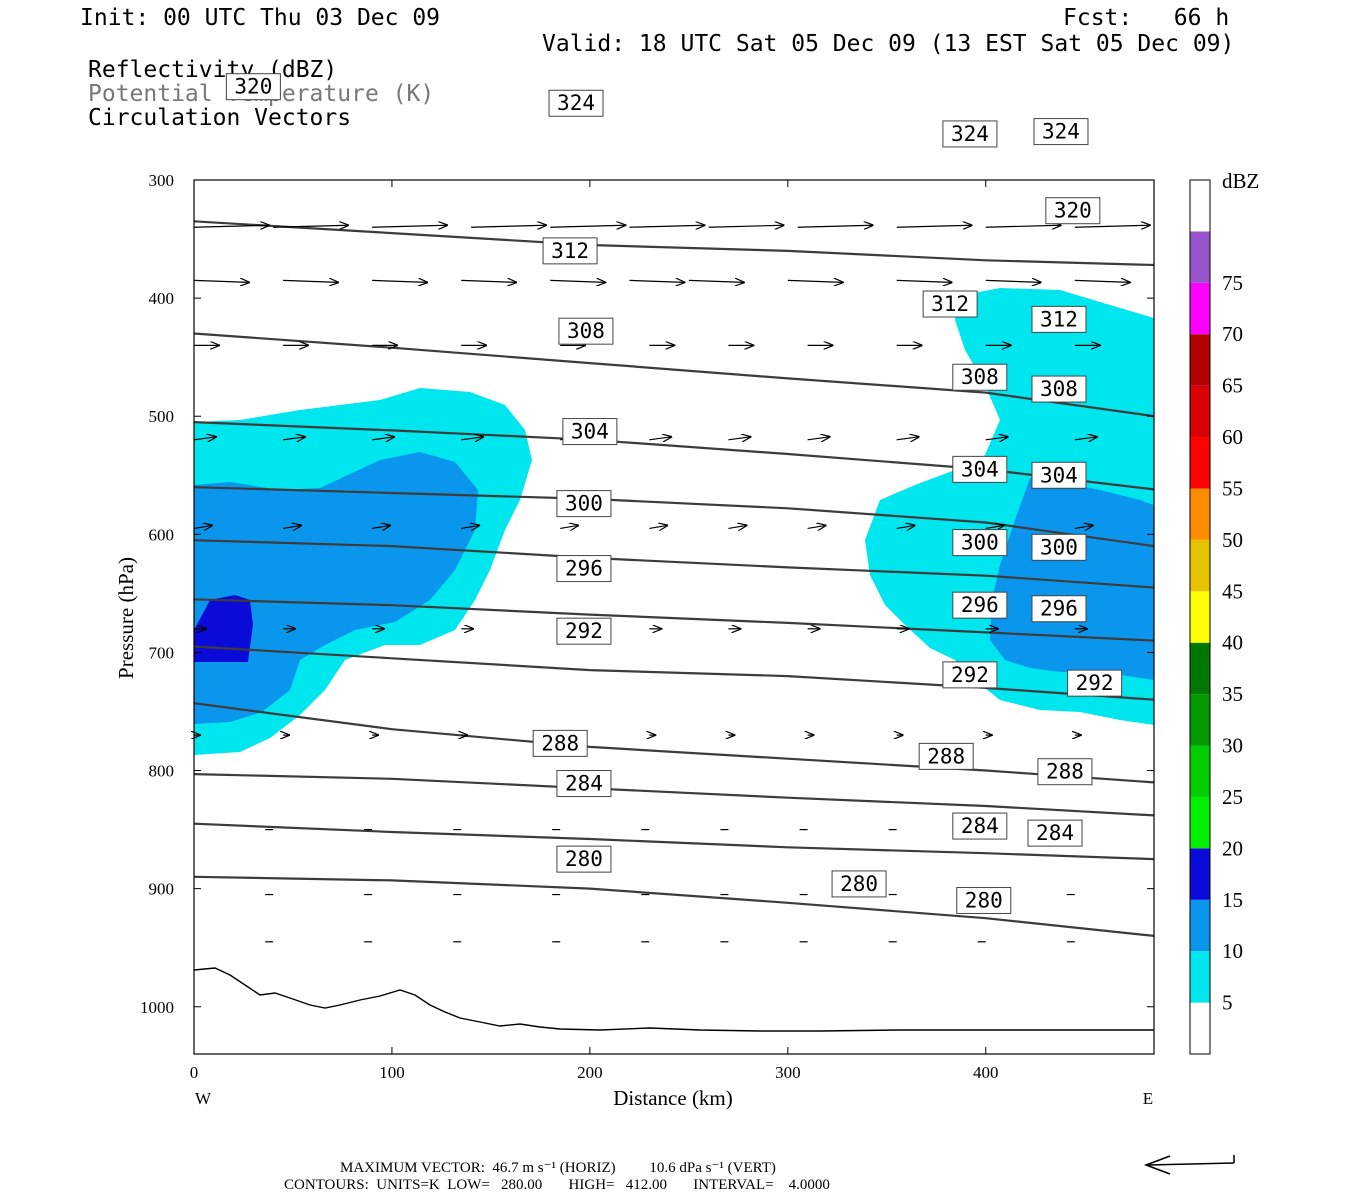  Describe the element at coordinates (162, 534) in the screenshot. I see `y-tick-label: 600` at that location.